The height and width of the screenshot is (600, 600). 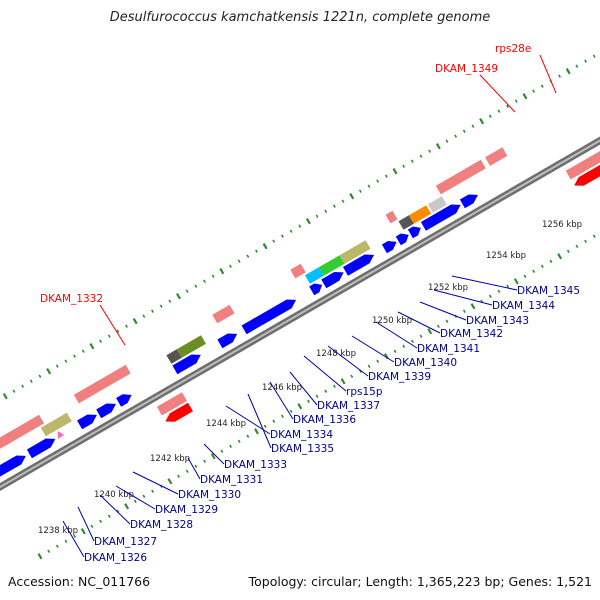 What do you see at coordinates (302, 449) in the screenshot?
I see `gene-label: DKAM_1335` at bounding box center [302, 449].